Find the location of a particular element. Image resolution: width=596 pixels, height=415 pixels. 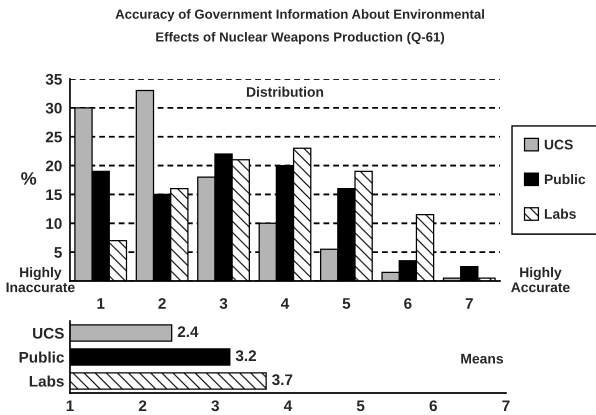

legend-label: Labs is located at coordinates (560, 213).